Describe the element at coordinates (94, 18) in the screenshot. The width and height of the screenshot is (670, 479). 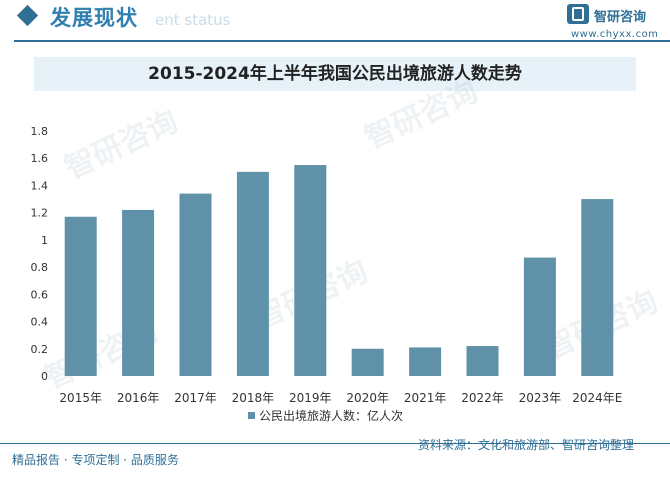
I see `section-title: 发展现状` at that location.